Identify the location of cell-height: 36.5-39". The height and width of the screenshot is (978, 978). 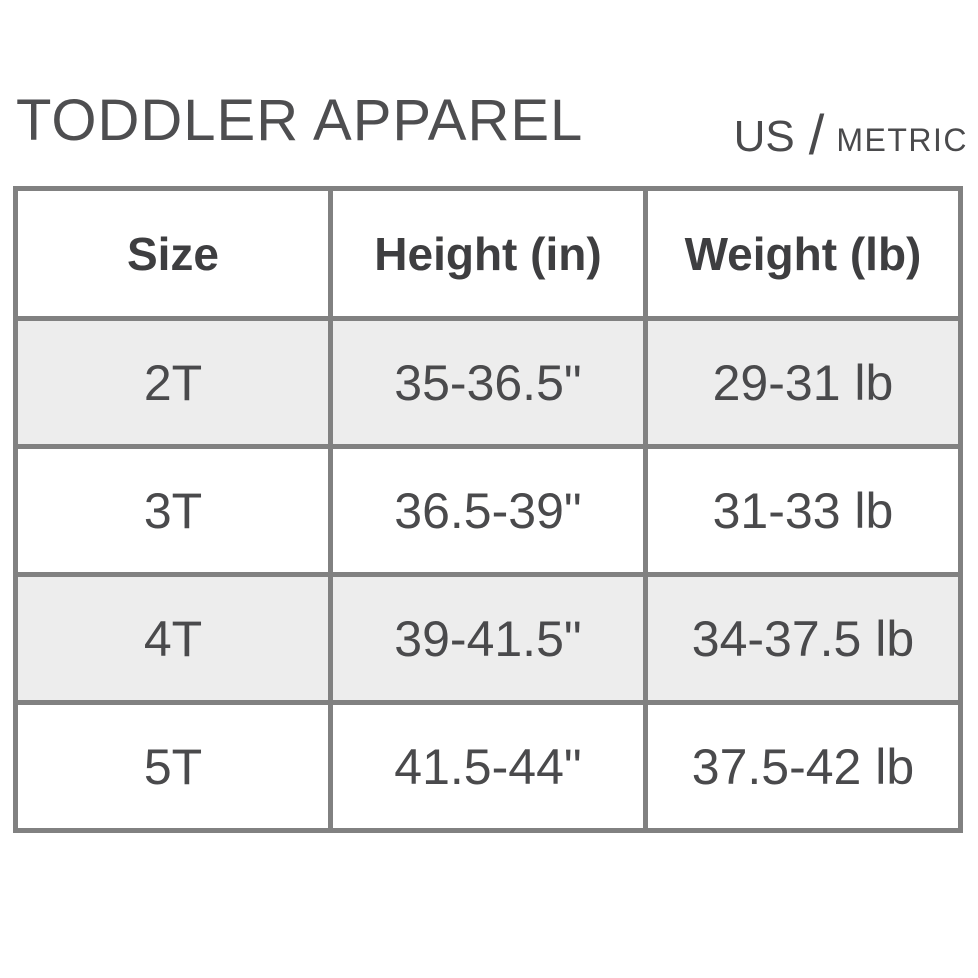
(487, 510).